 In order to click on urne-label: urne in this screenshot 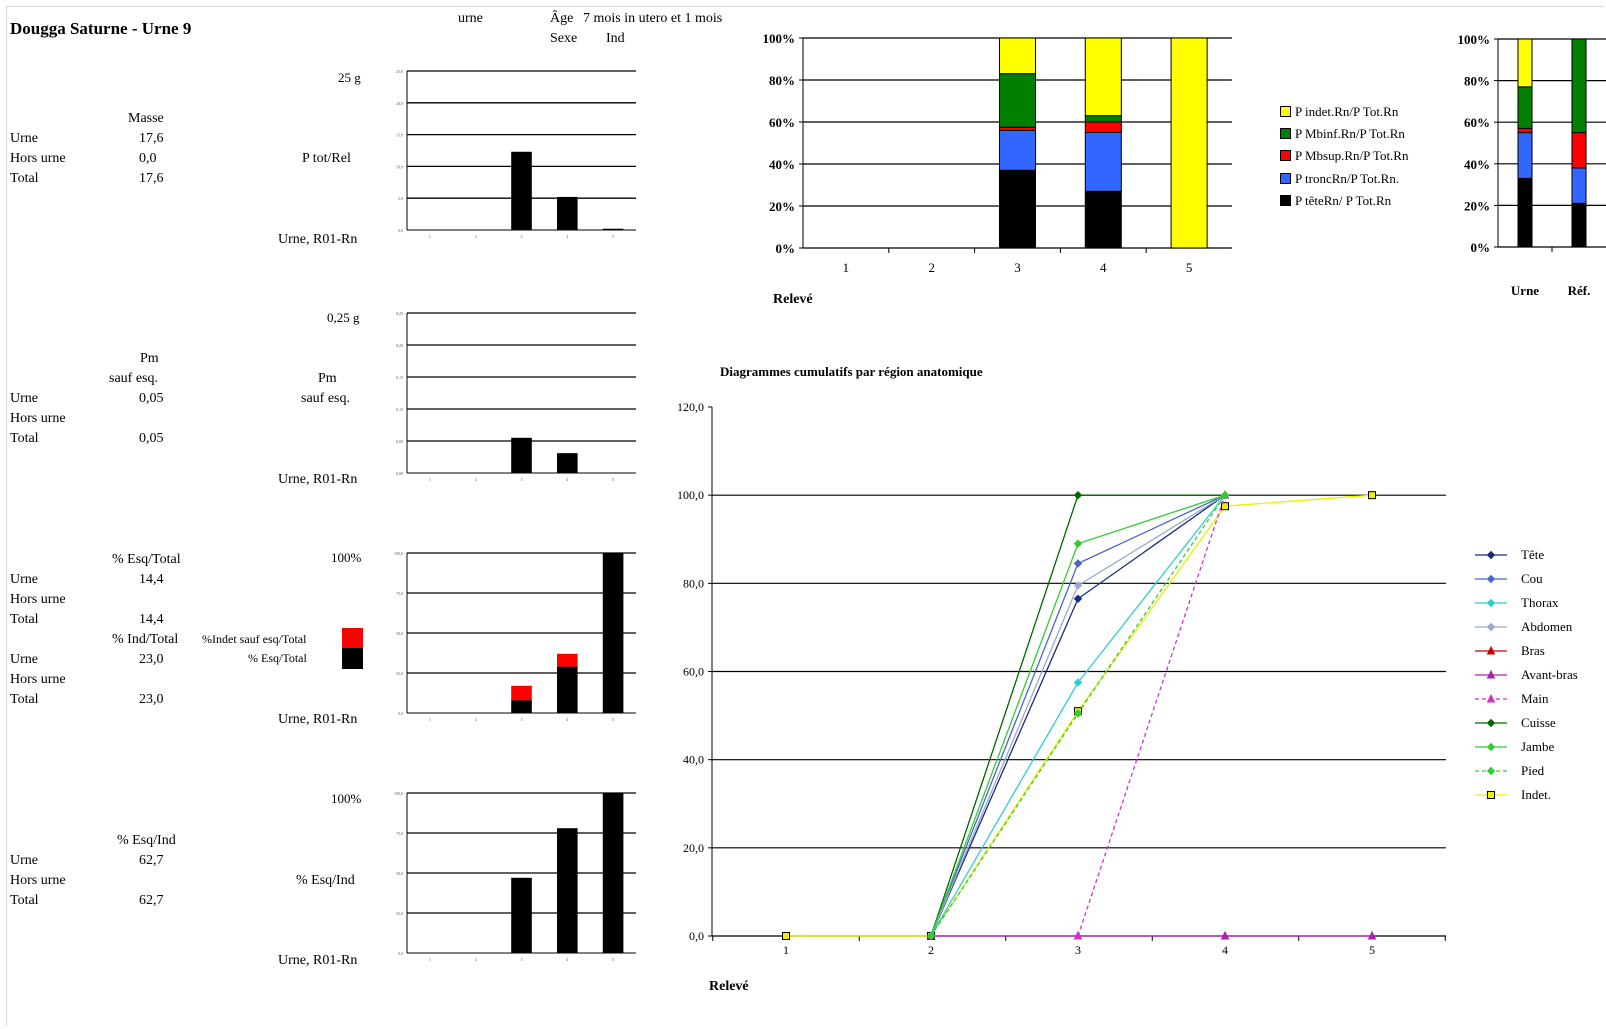, I will do `click(470, 18)`.